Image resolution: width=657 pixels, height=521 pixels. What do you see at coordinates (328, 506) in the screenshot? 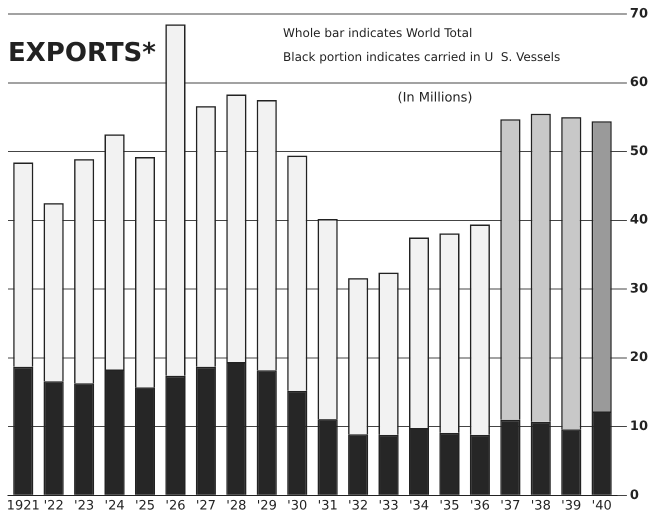
I see `x-tick-label: '31` at bounding box center [328, 506].